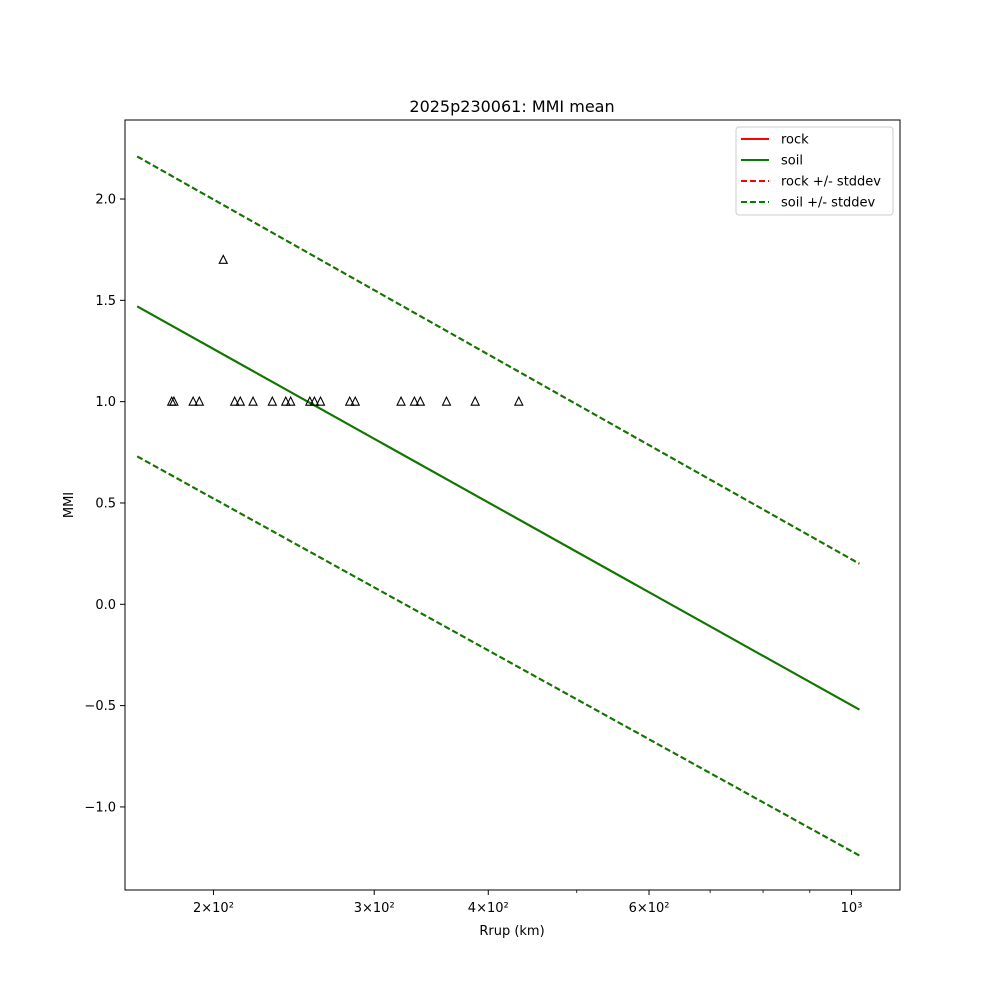 The width and height of the screenshot is (1000, 1000). Describe the element at coordinates (511, 931) in the screenshot. I see `x-axis-label: Rrup (km)` at that location.